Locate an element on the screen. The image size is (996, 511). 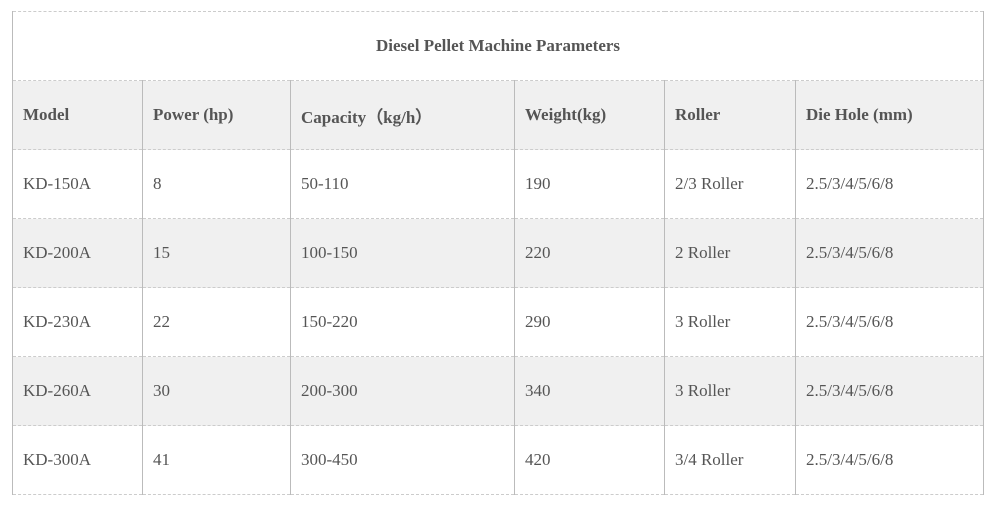
cell-model: KD-260A is located at coordinates (77, 391).